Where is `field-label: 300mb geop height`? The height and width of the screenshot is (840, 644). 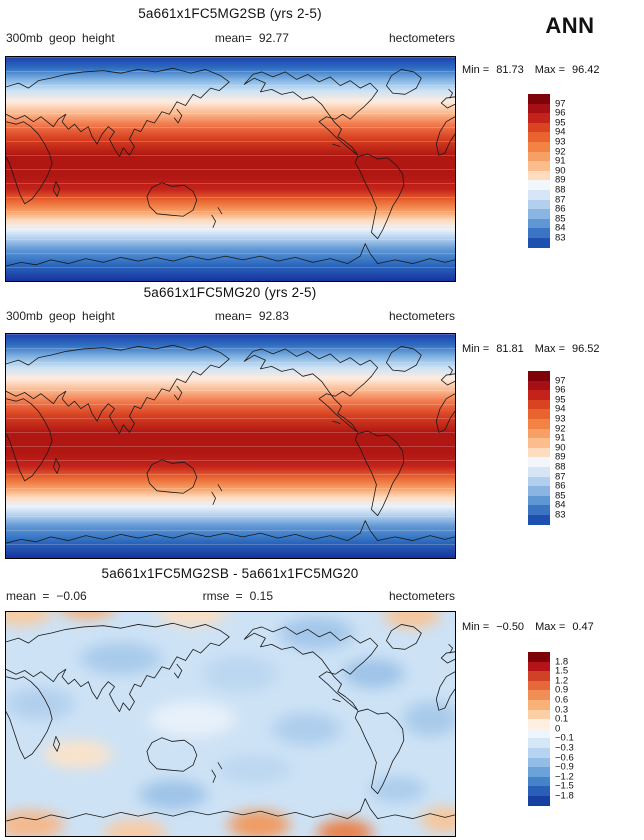
field-label: 300mb geop height is located at coordinates (60, 38).